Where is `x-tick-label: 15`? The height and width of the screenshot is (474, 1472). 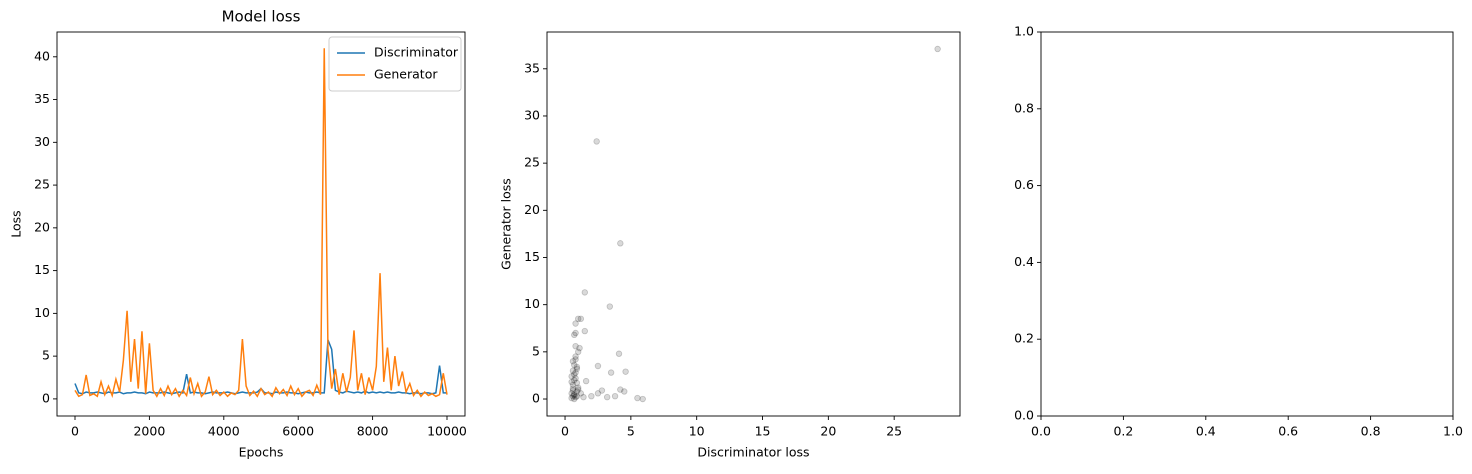
x-tick-label: 15 is located at coordinates (763, 431).